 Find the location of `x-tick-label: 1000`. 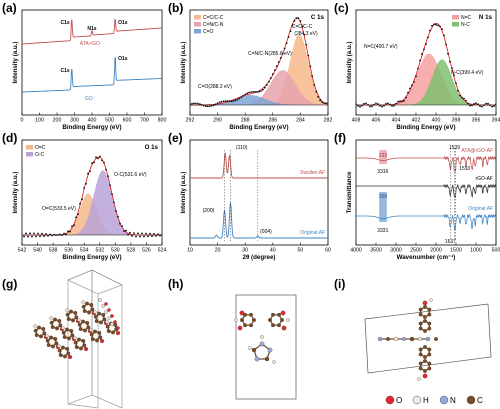

x-tick-label: 1000 is located at coordinates (476, 251).